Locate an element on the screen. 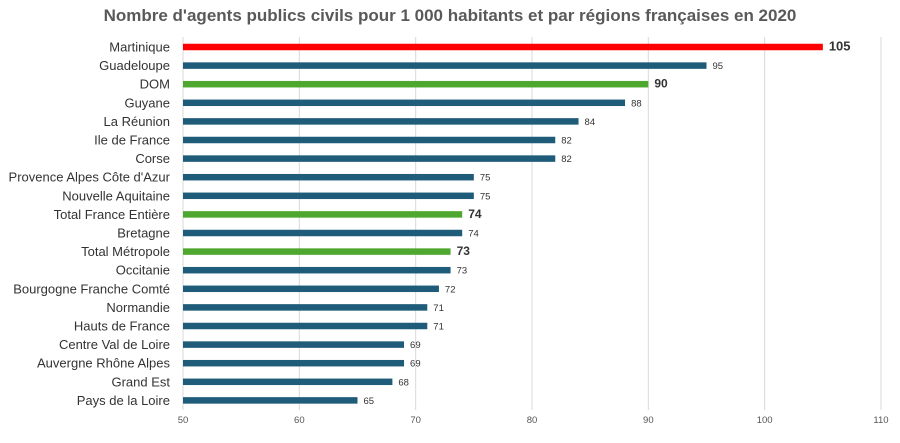 This screenshot has width=900, height=443. data-label: 95 is located at coordinates (718, 66).